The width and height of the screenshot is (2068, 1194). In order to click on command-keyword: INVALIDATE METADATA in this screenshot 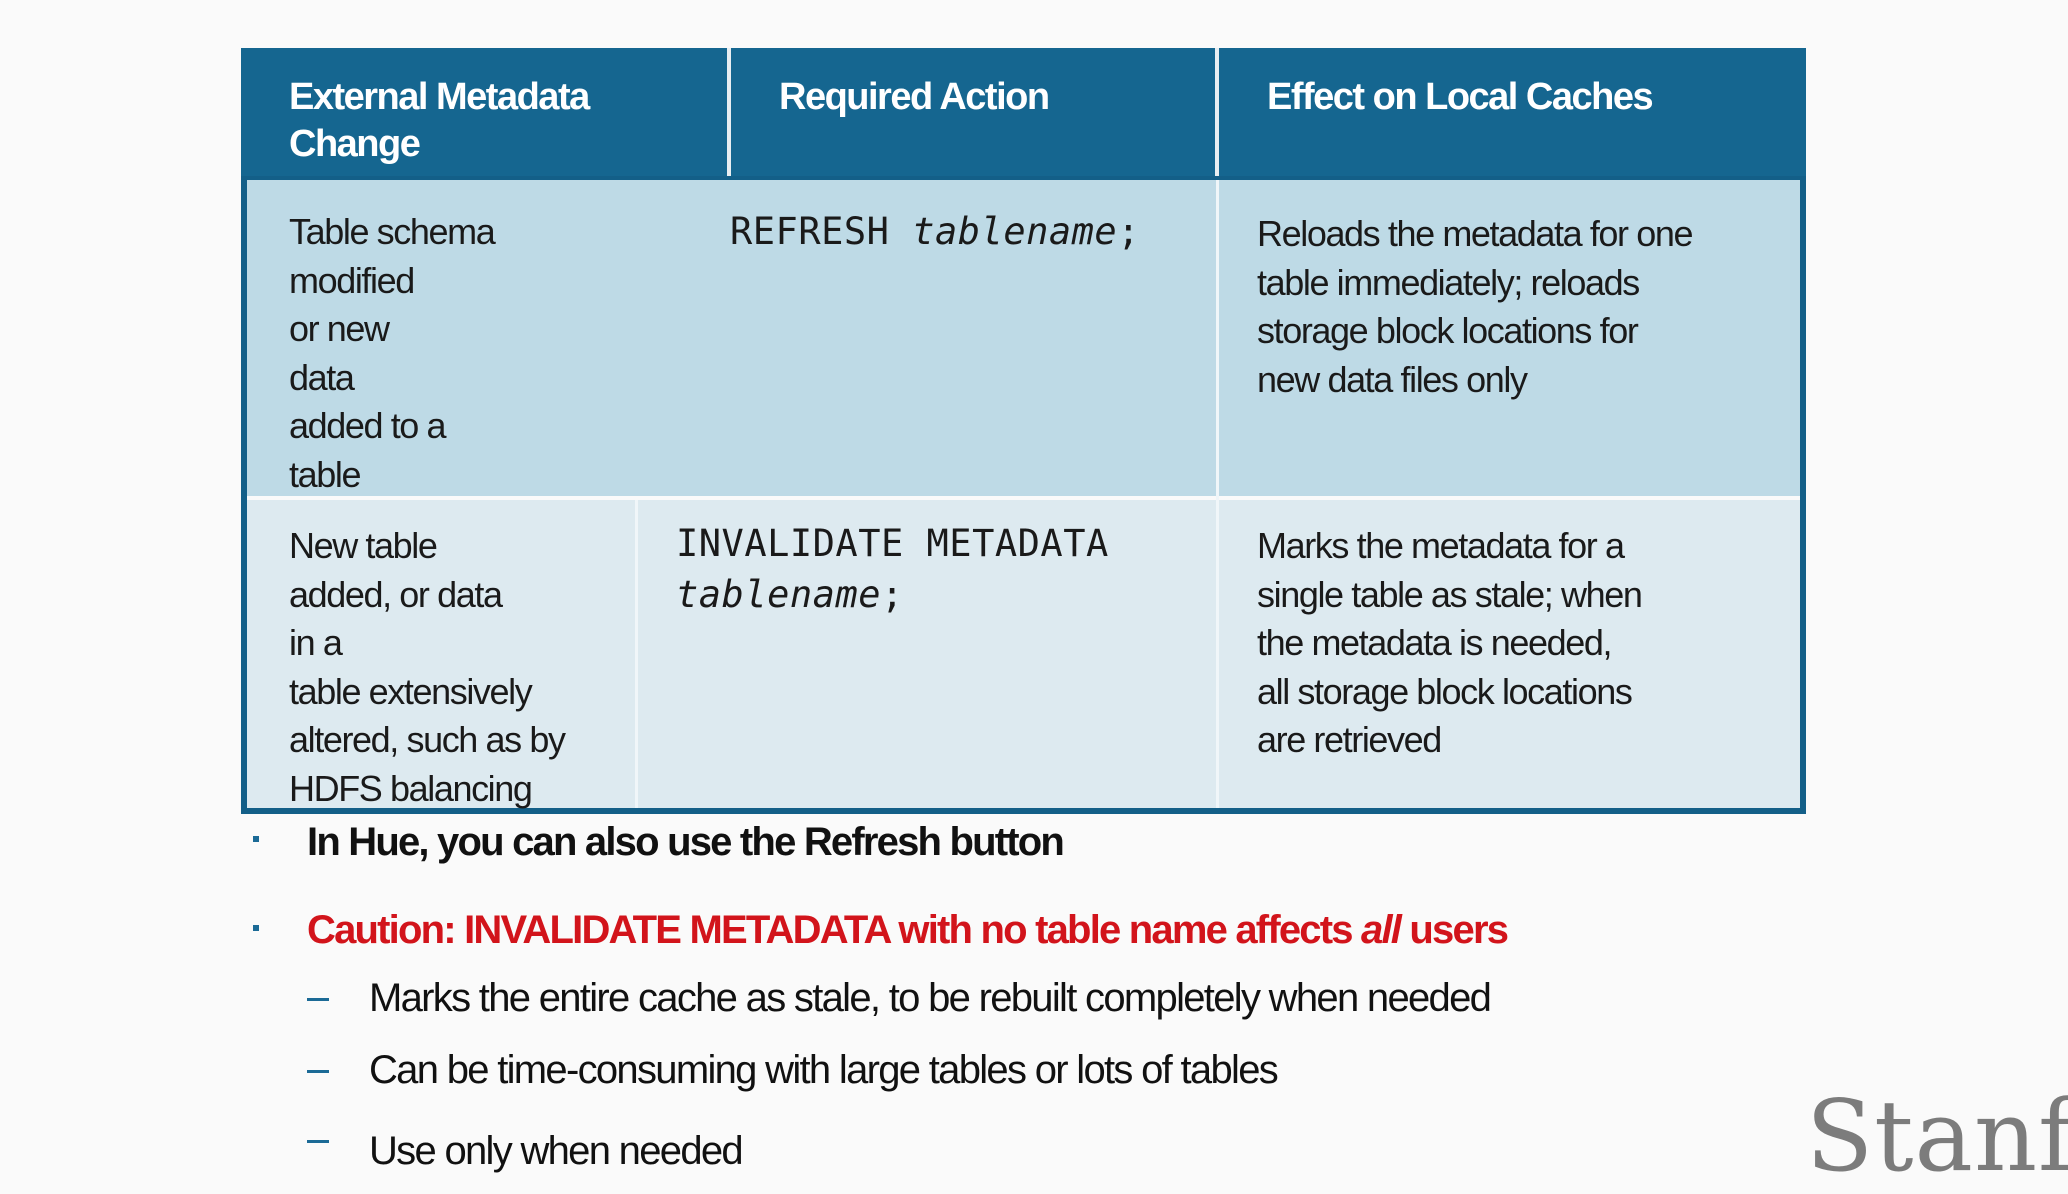, I will do `click(892, 543)`.